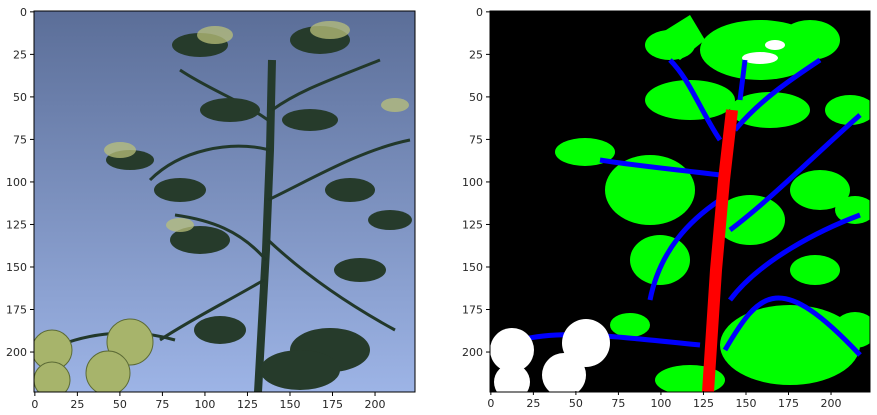 This screenshot has height=415, width=877. I want to click on left-x-axis: 0 25 50 75 100 125 150 175 200, so click(208, 401).